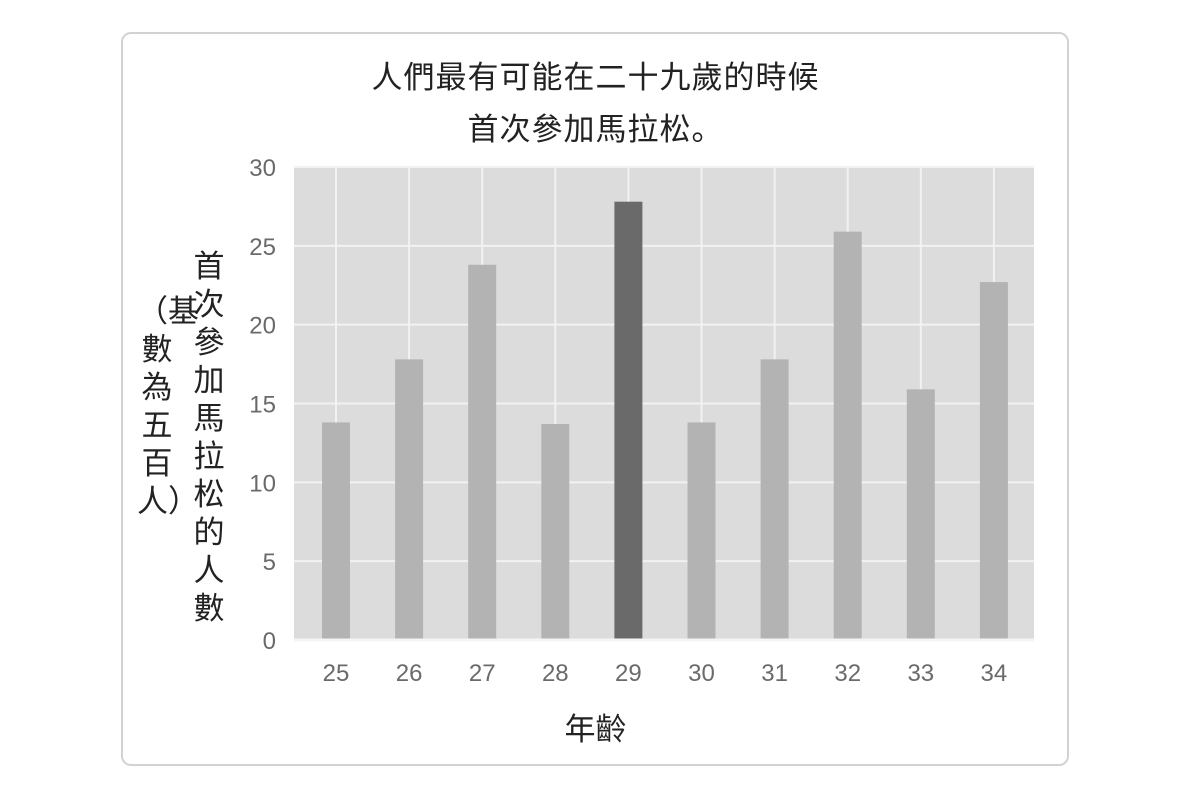  I want to click on y-tick-label-2: 10, so click(262, 483).